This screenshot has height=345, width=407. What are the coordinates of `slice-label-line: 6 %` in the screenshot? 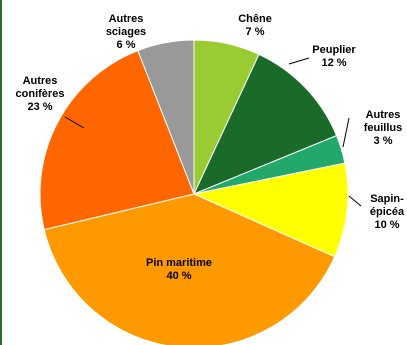 It's located at (126, 45).